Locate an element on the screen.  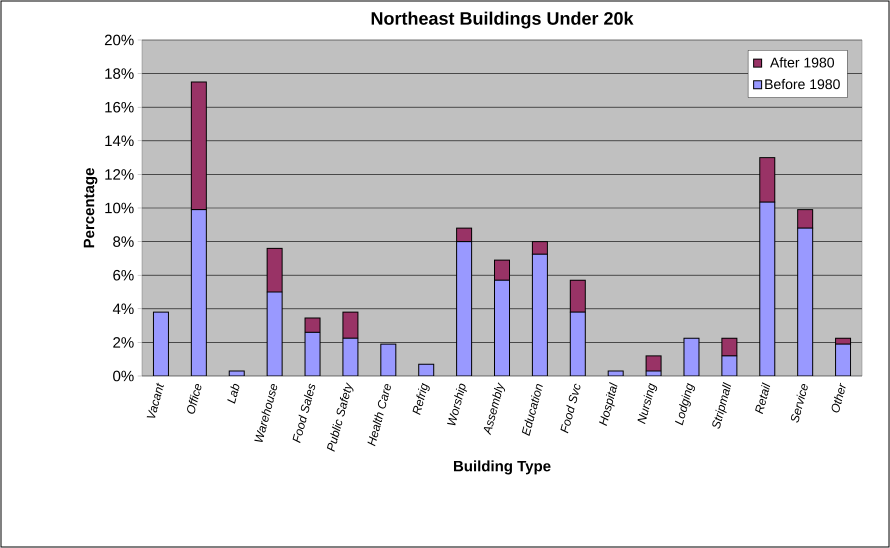
y-tick-label: 16% is located at coordinates (119, 107).